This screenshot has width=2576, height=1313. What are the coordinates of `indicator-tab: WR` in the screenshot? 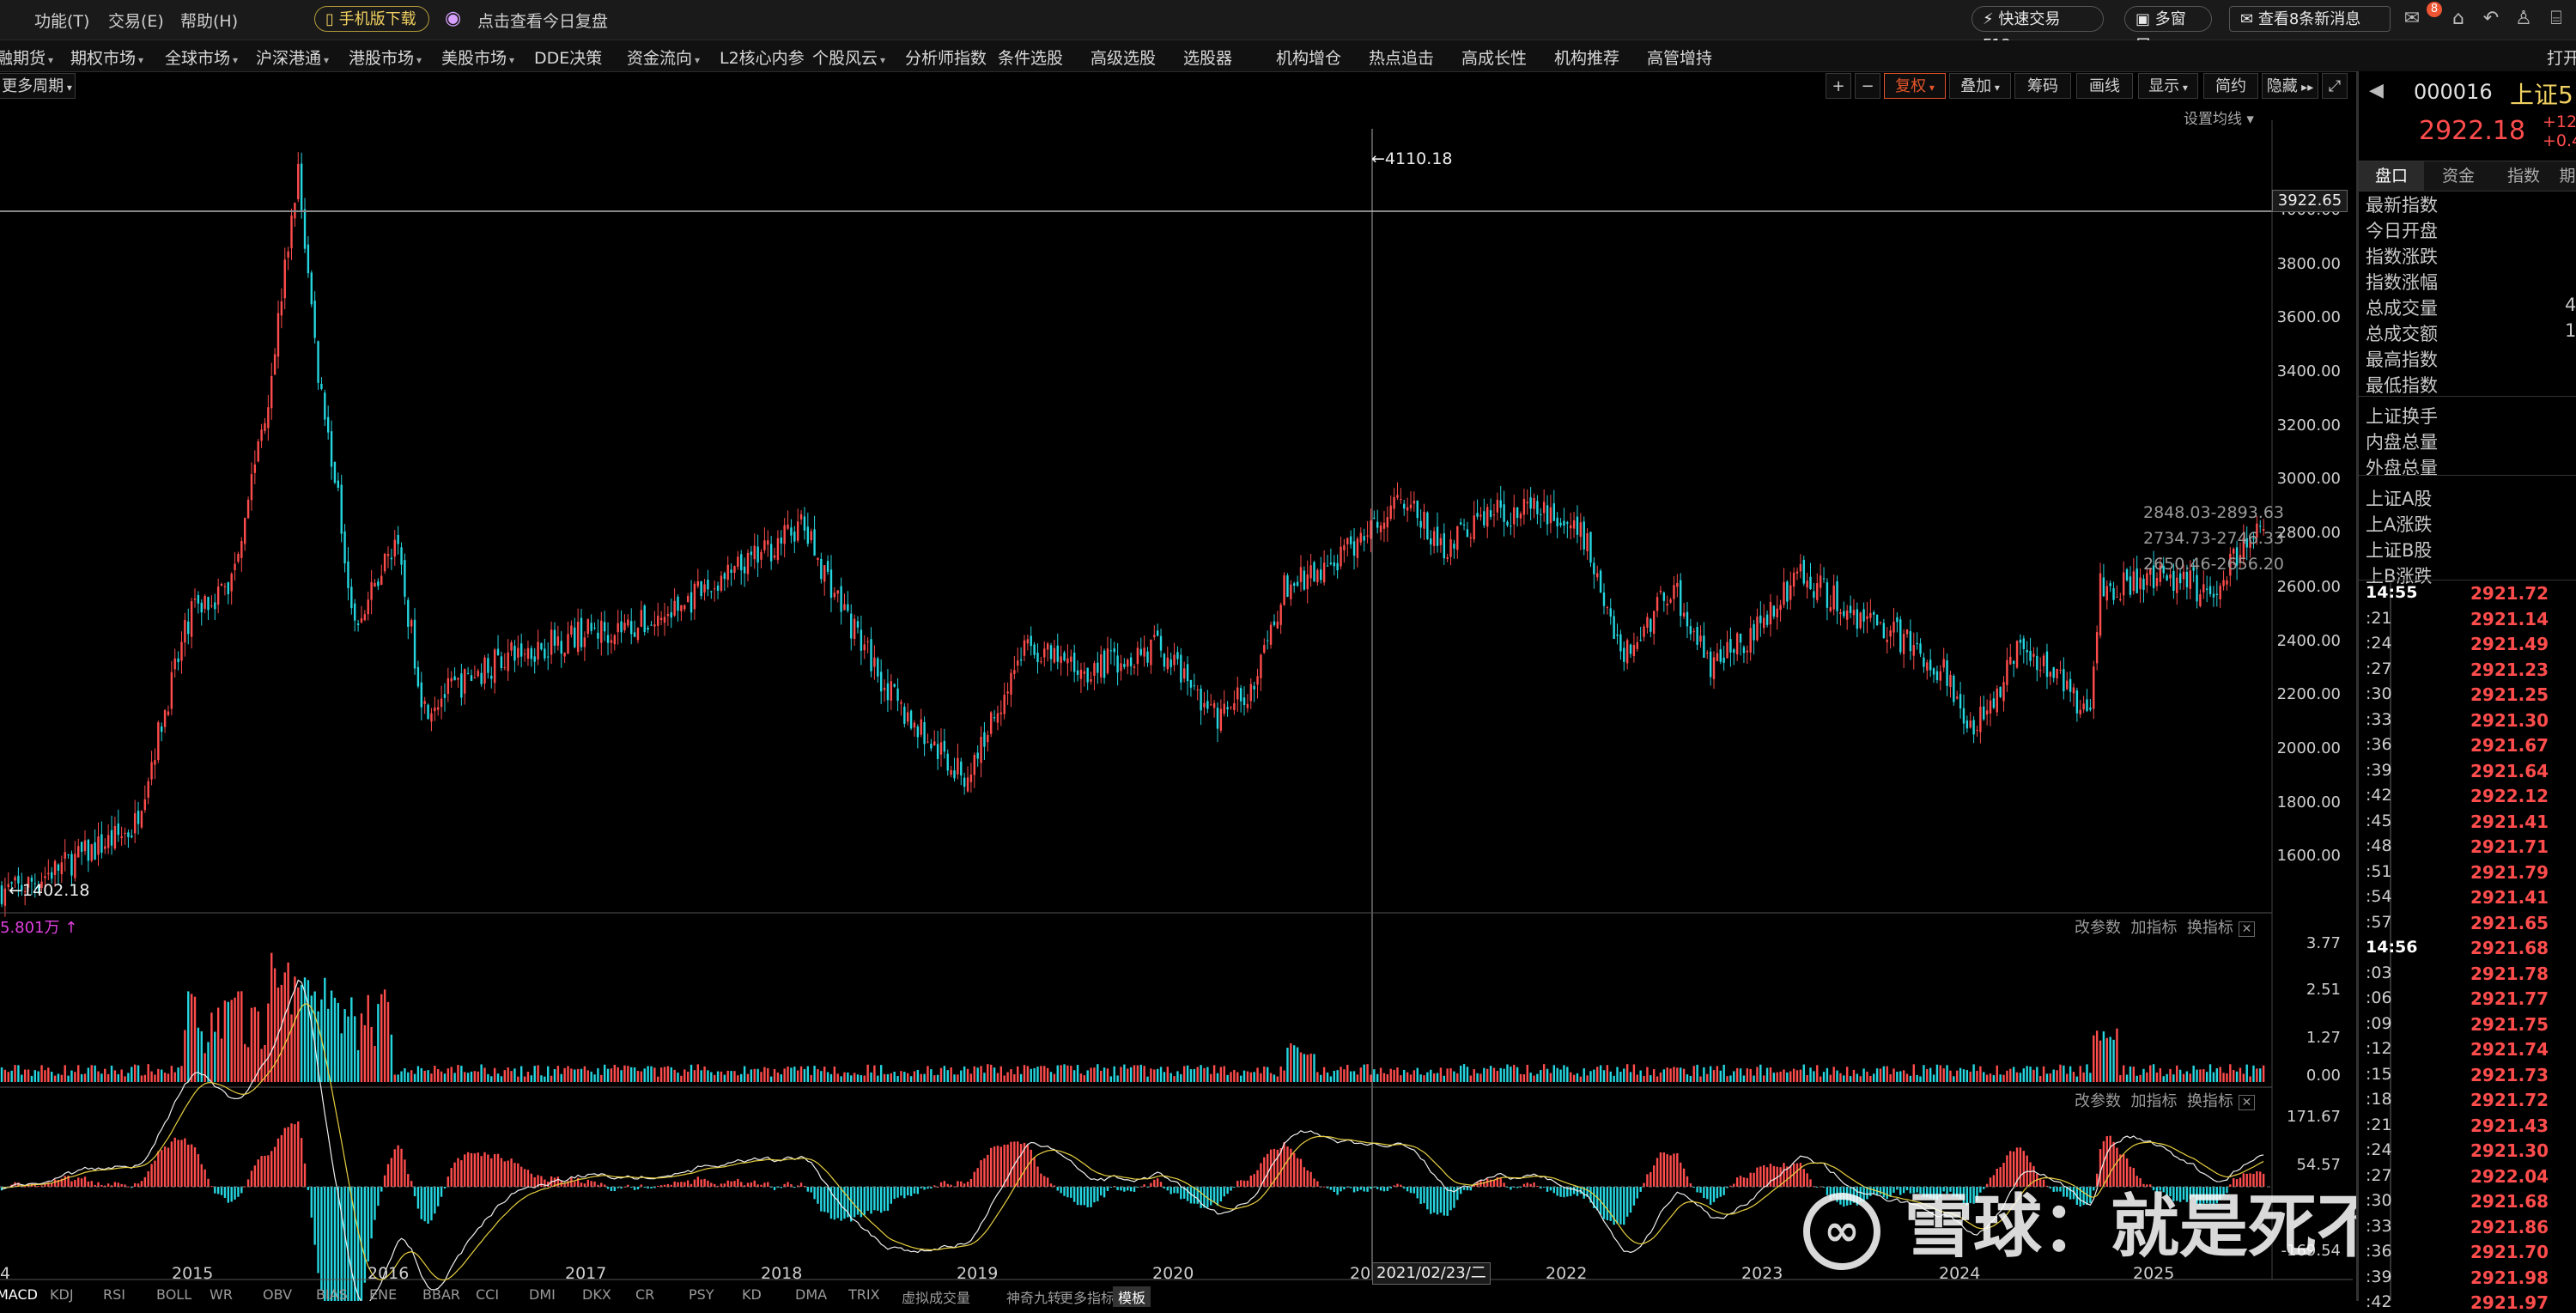 It's located at (221, 1294).